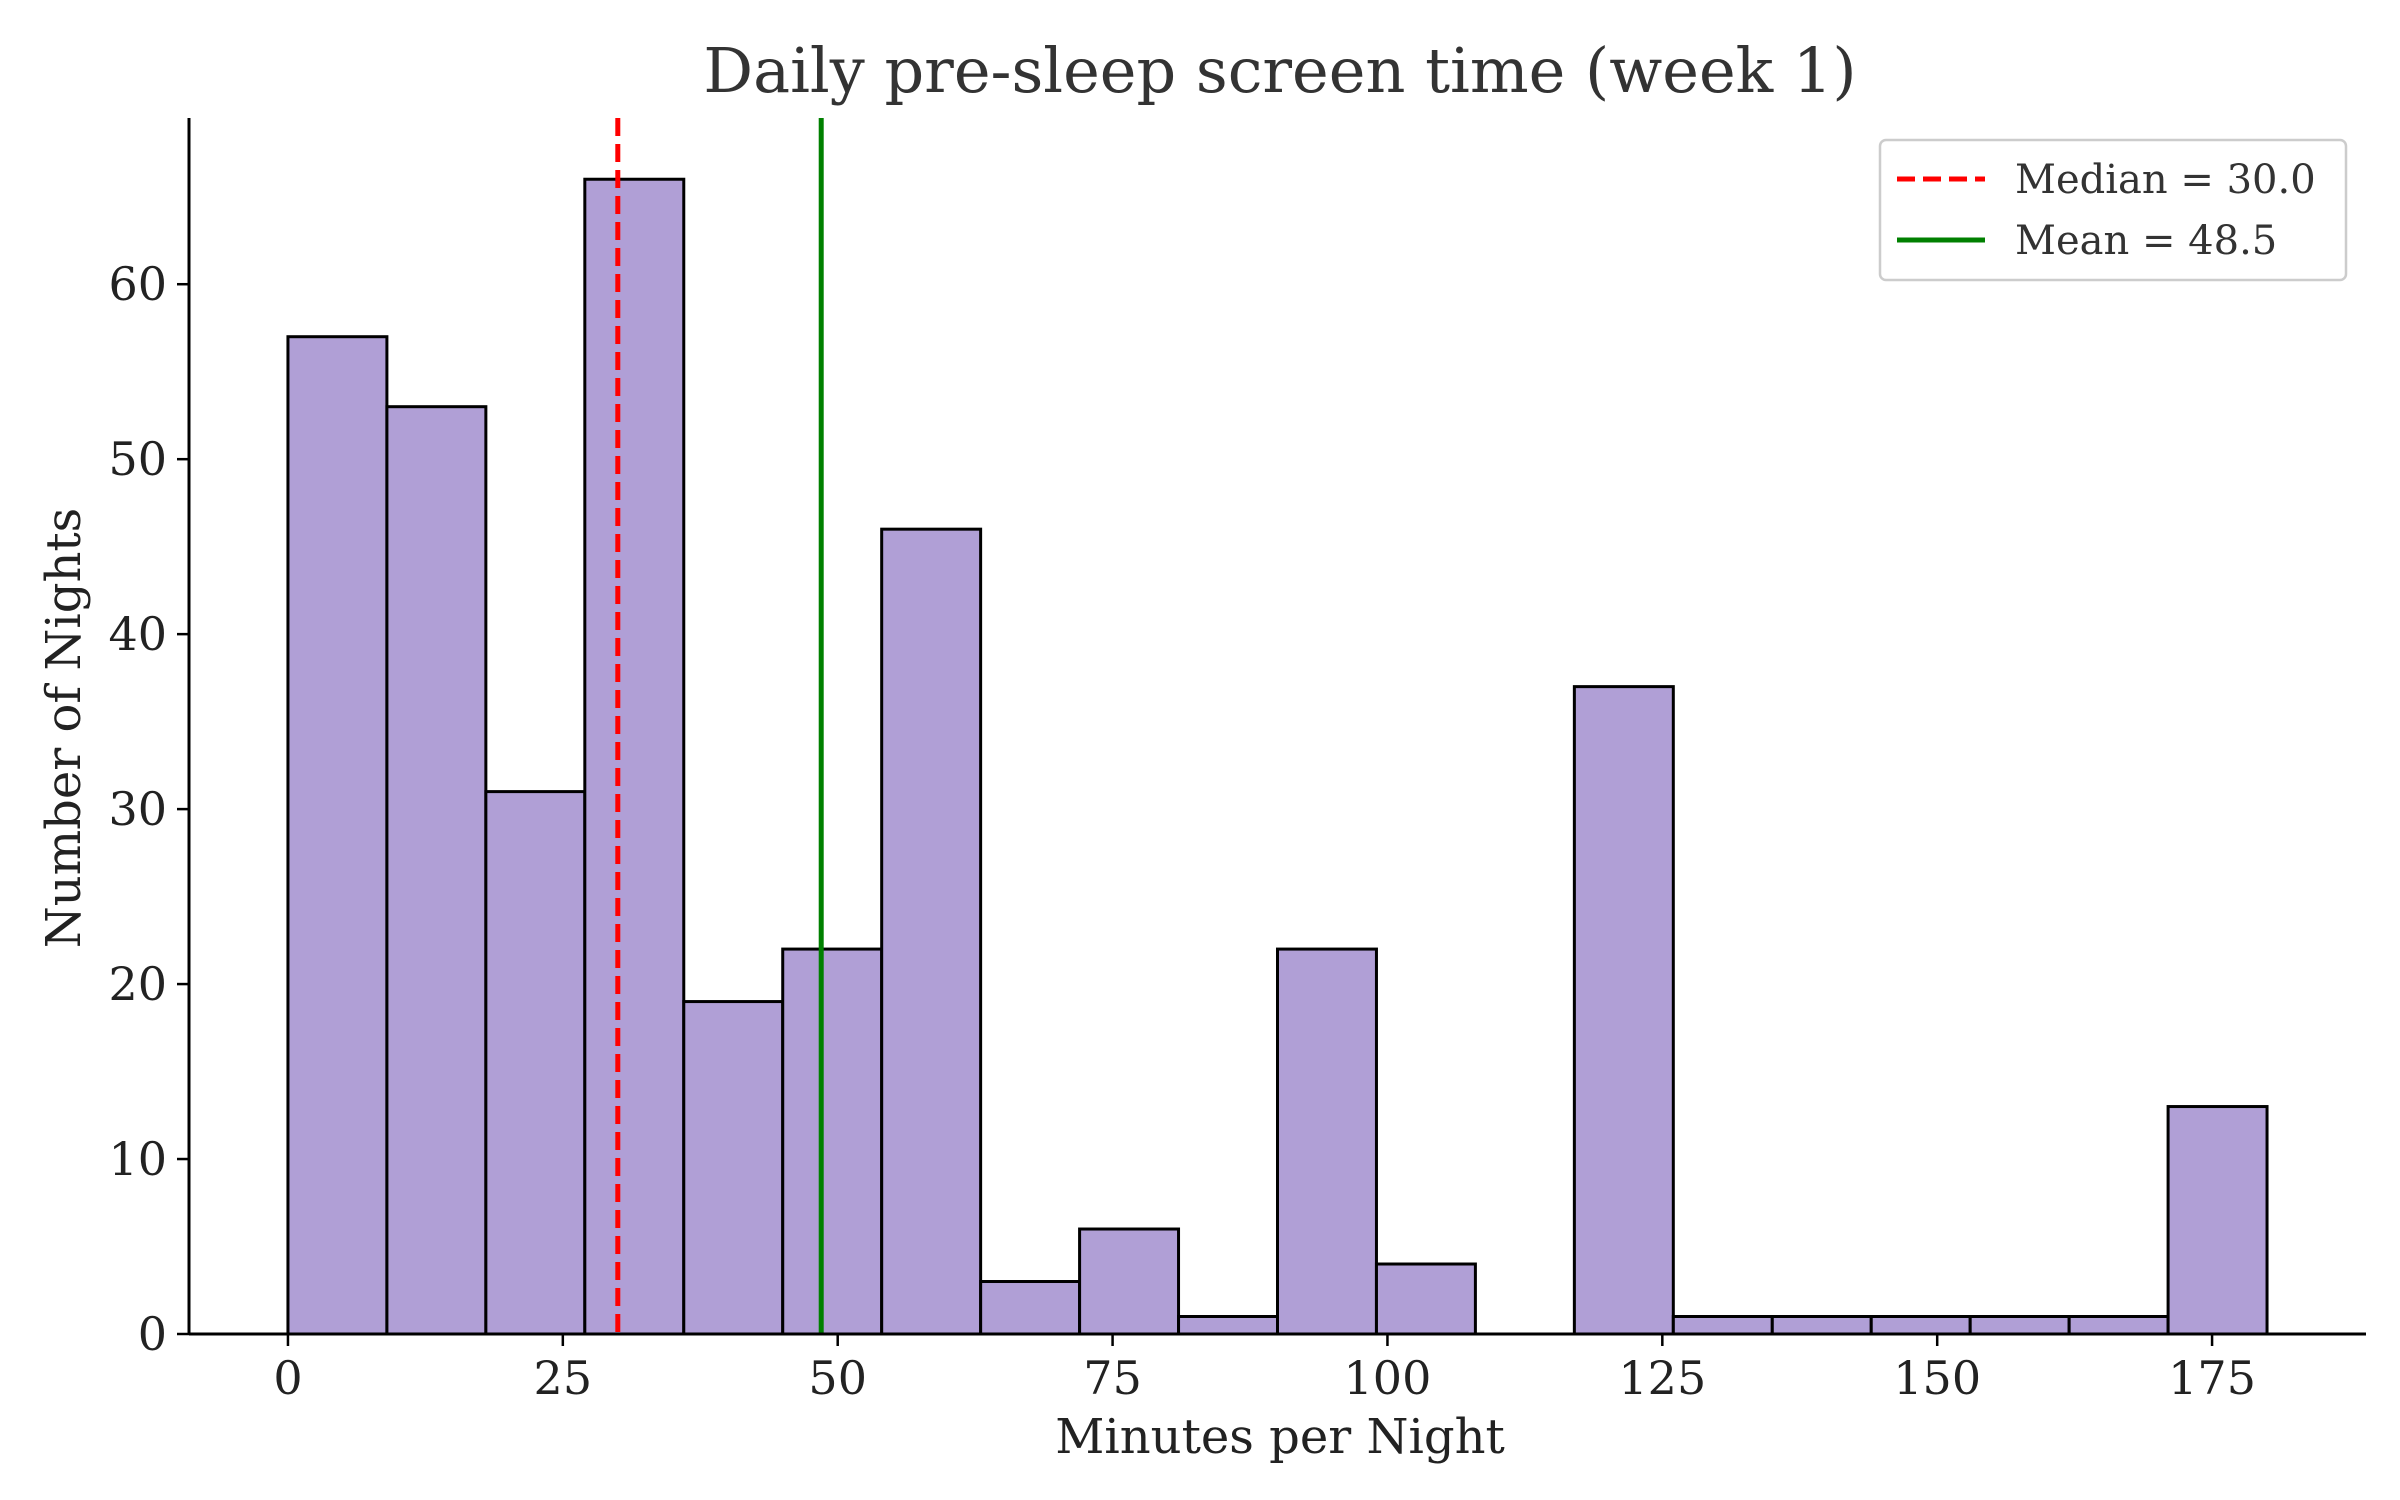  I want to click on x-tick-label: 175, so click(2212, 1378).